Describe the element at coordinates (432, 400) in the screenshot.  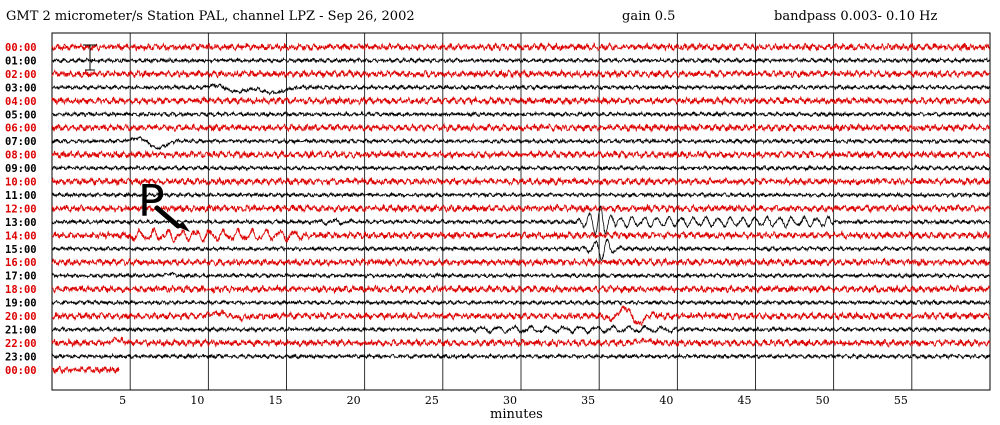
I see `x-tick-label: 25` at that location.